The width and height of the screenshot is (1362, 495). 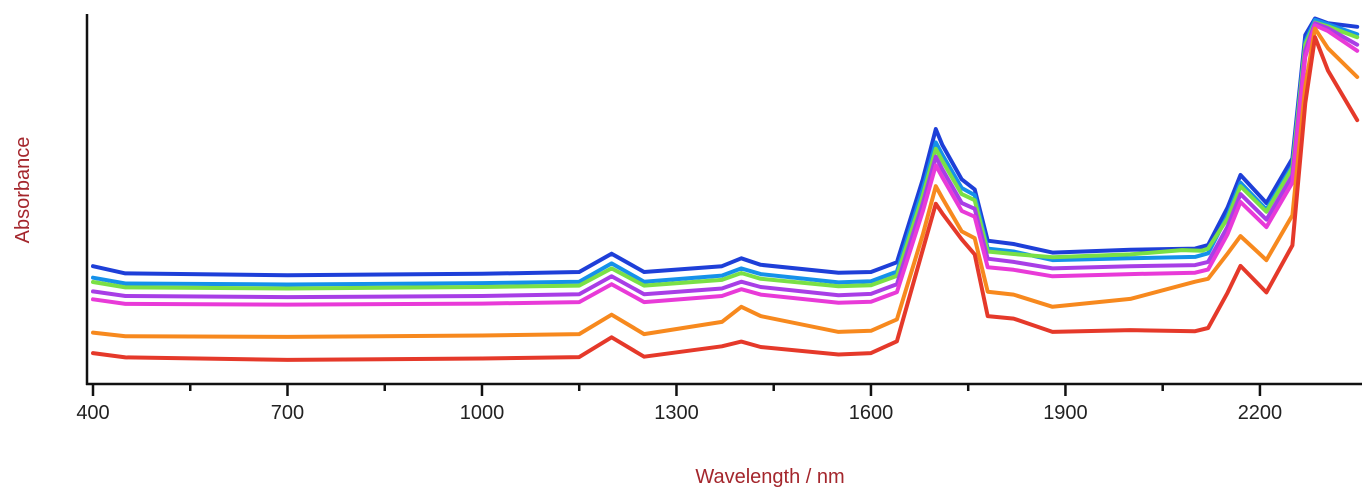 I want to click on x-tick-label-700: 700, so click(x=287, y=413).